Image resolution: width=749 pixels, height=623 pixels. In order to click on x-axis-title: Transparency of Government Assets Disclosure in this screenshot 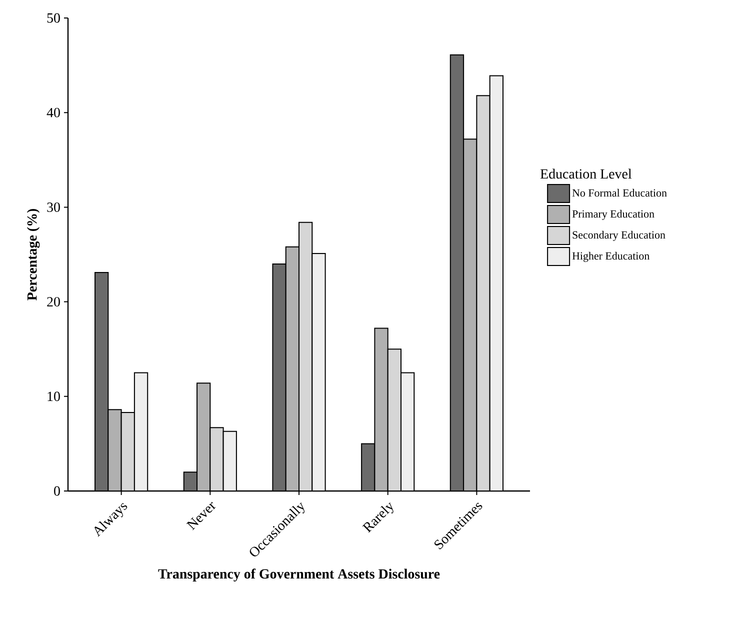, I will do `click(299, 575)`.